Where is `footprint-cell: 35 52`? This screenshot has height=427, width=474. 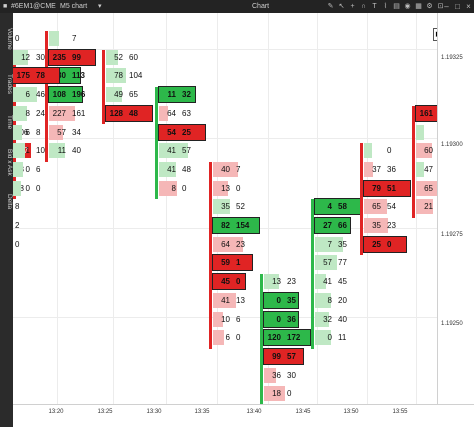 footprint-cell: 35 52 is located at coordinates (233, 206).